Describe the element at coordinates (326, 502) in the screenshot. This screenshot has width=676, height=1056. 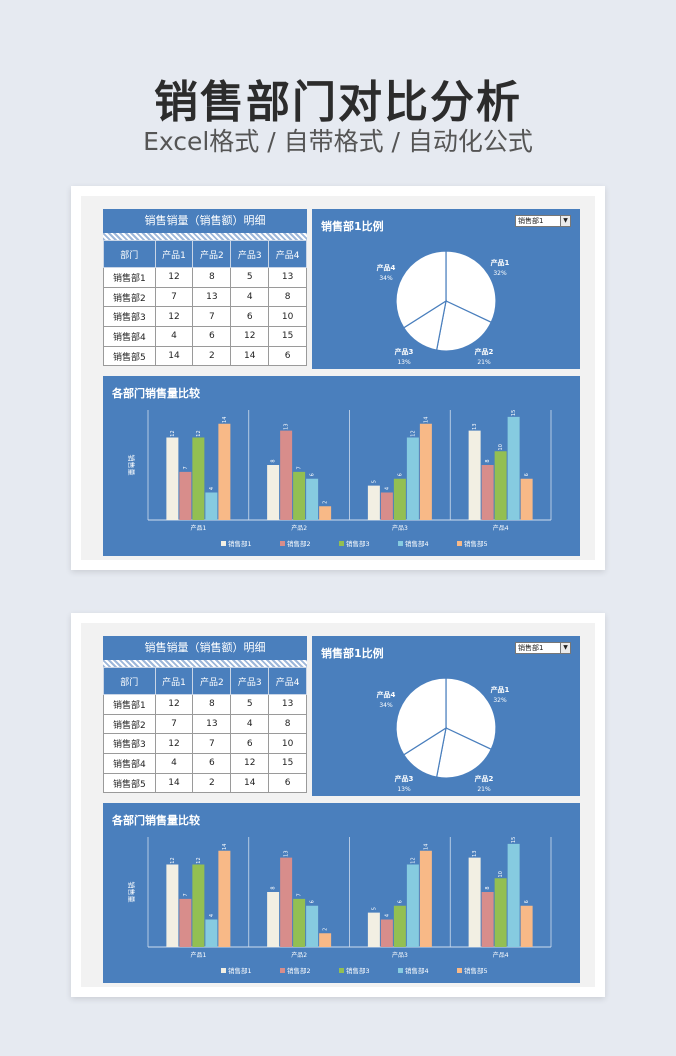
I see `bar-value-label: 2` at that location.